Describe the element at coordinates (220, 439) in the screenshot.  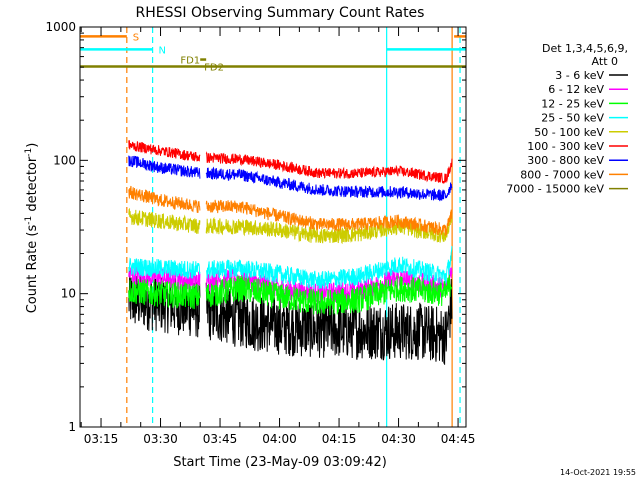
I see `x-tick-label: 03:45` at that location.